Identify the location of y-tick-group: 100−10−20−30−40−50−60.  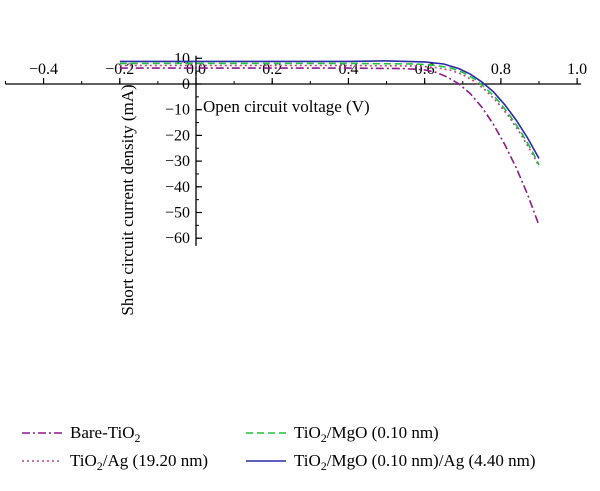
(183, 148).